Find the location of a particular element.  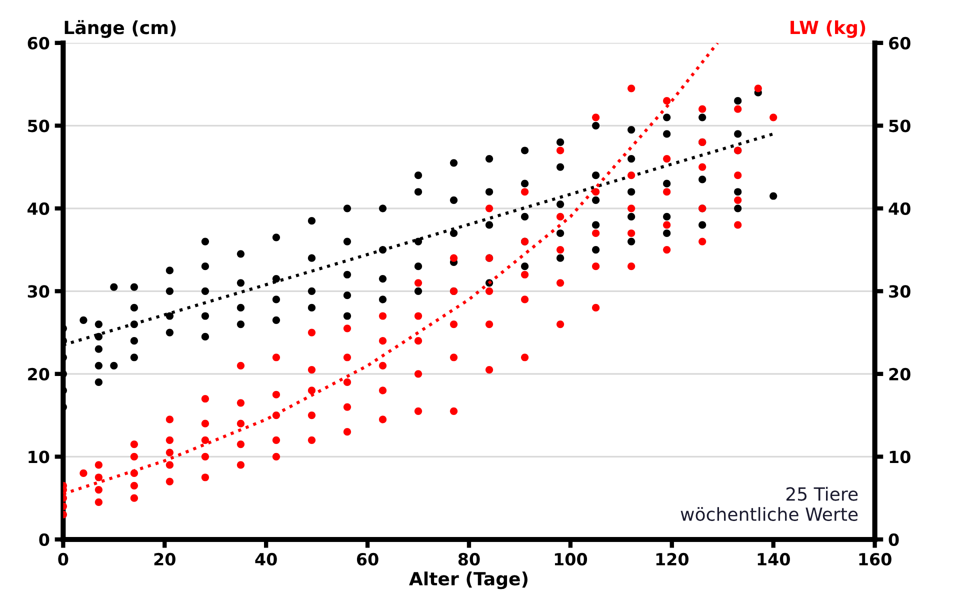

y-tick-label: 30 is located at coordinates (39, 291).